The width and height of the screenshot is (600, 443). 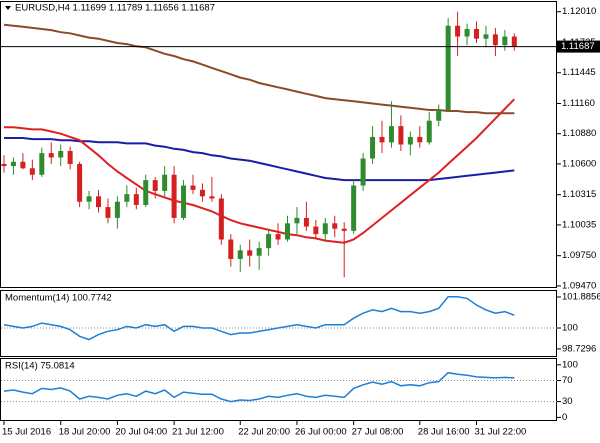 I want to click on menu-arrow, so click(x=8, y=8).